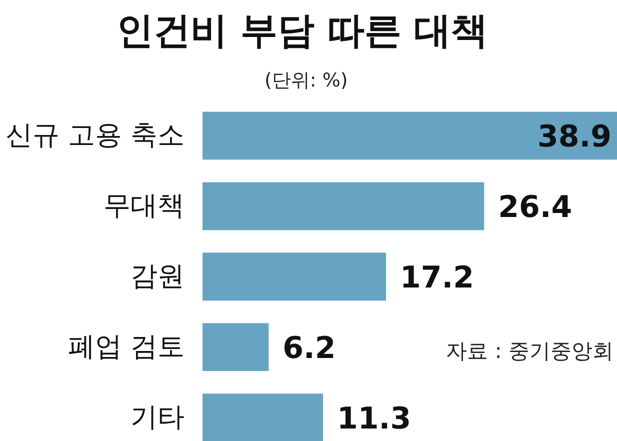 The image size is (617, 441). Describe the element at coordinates (437, 278) in the screenshot. I see `data-label: 17.2` at that location.